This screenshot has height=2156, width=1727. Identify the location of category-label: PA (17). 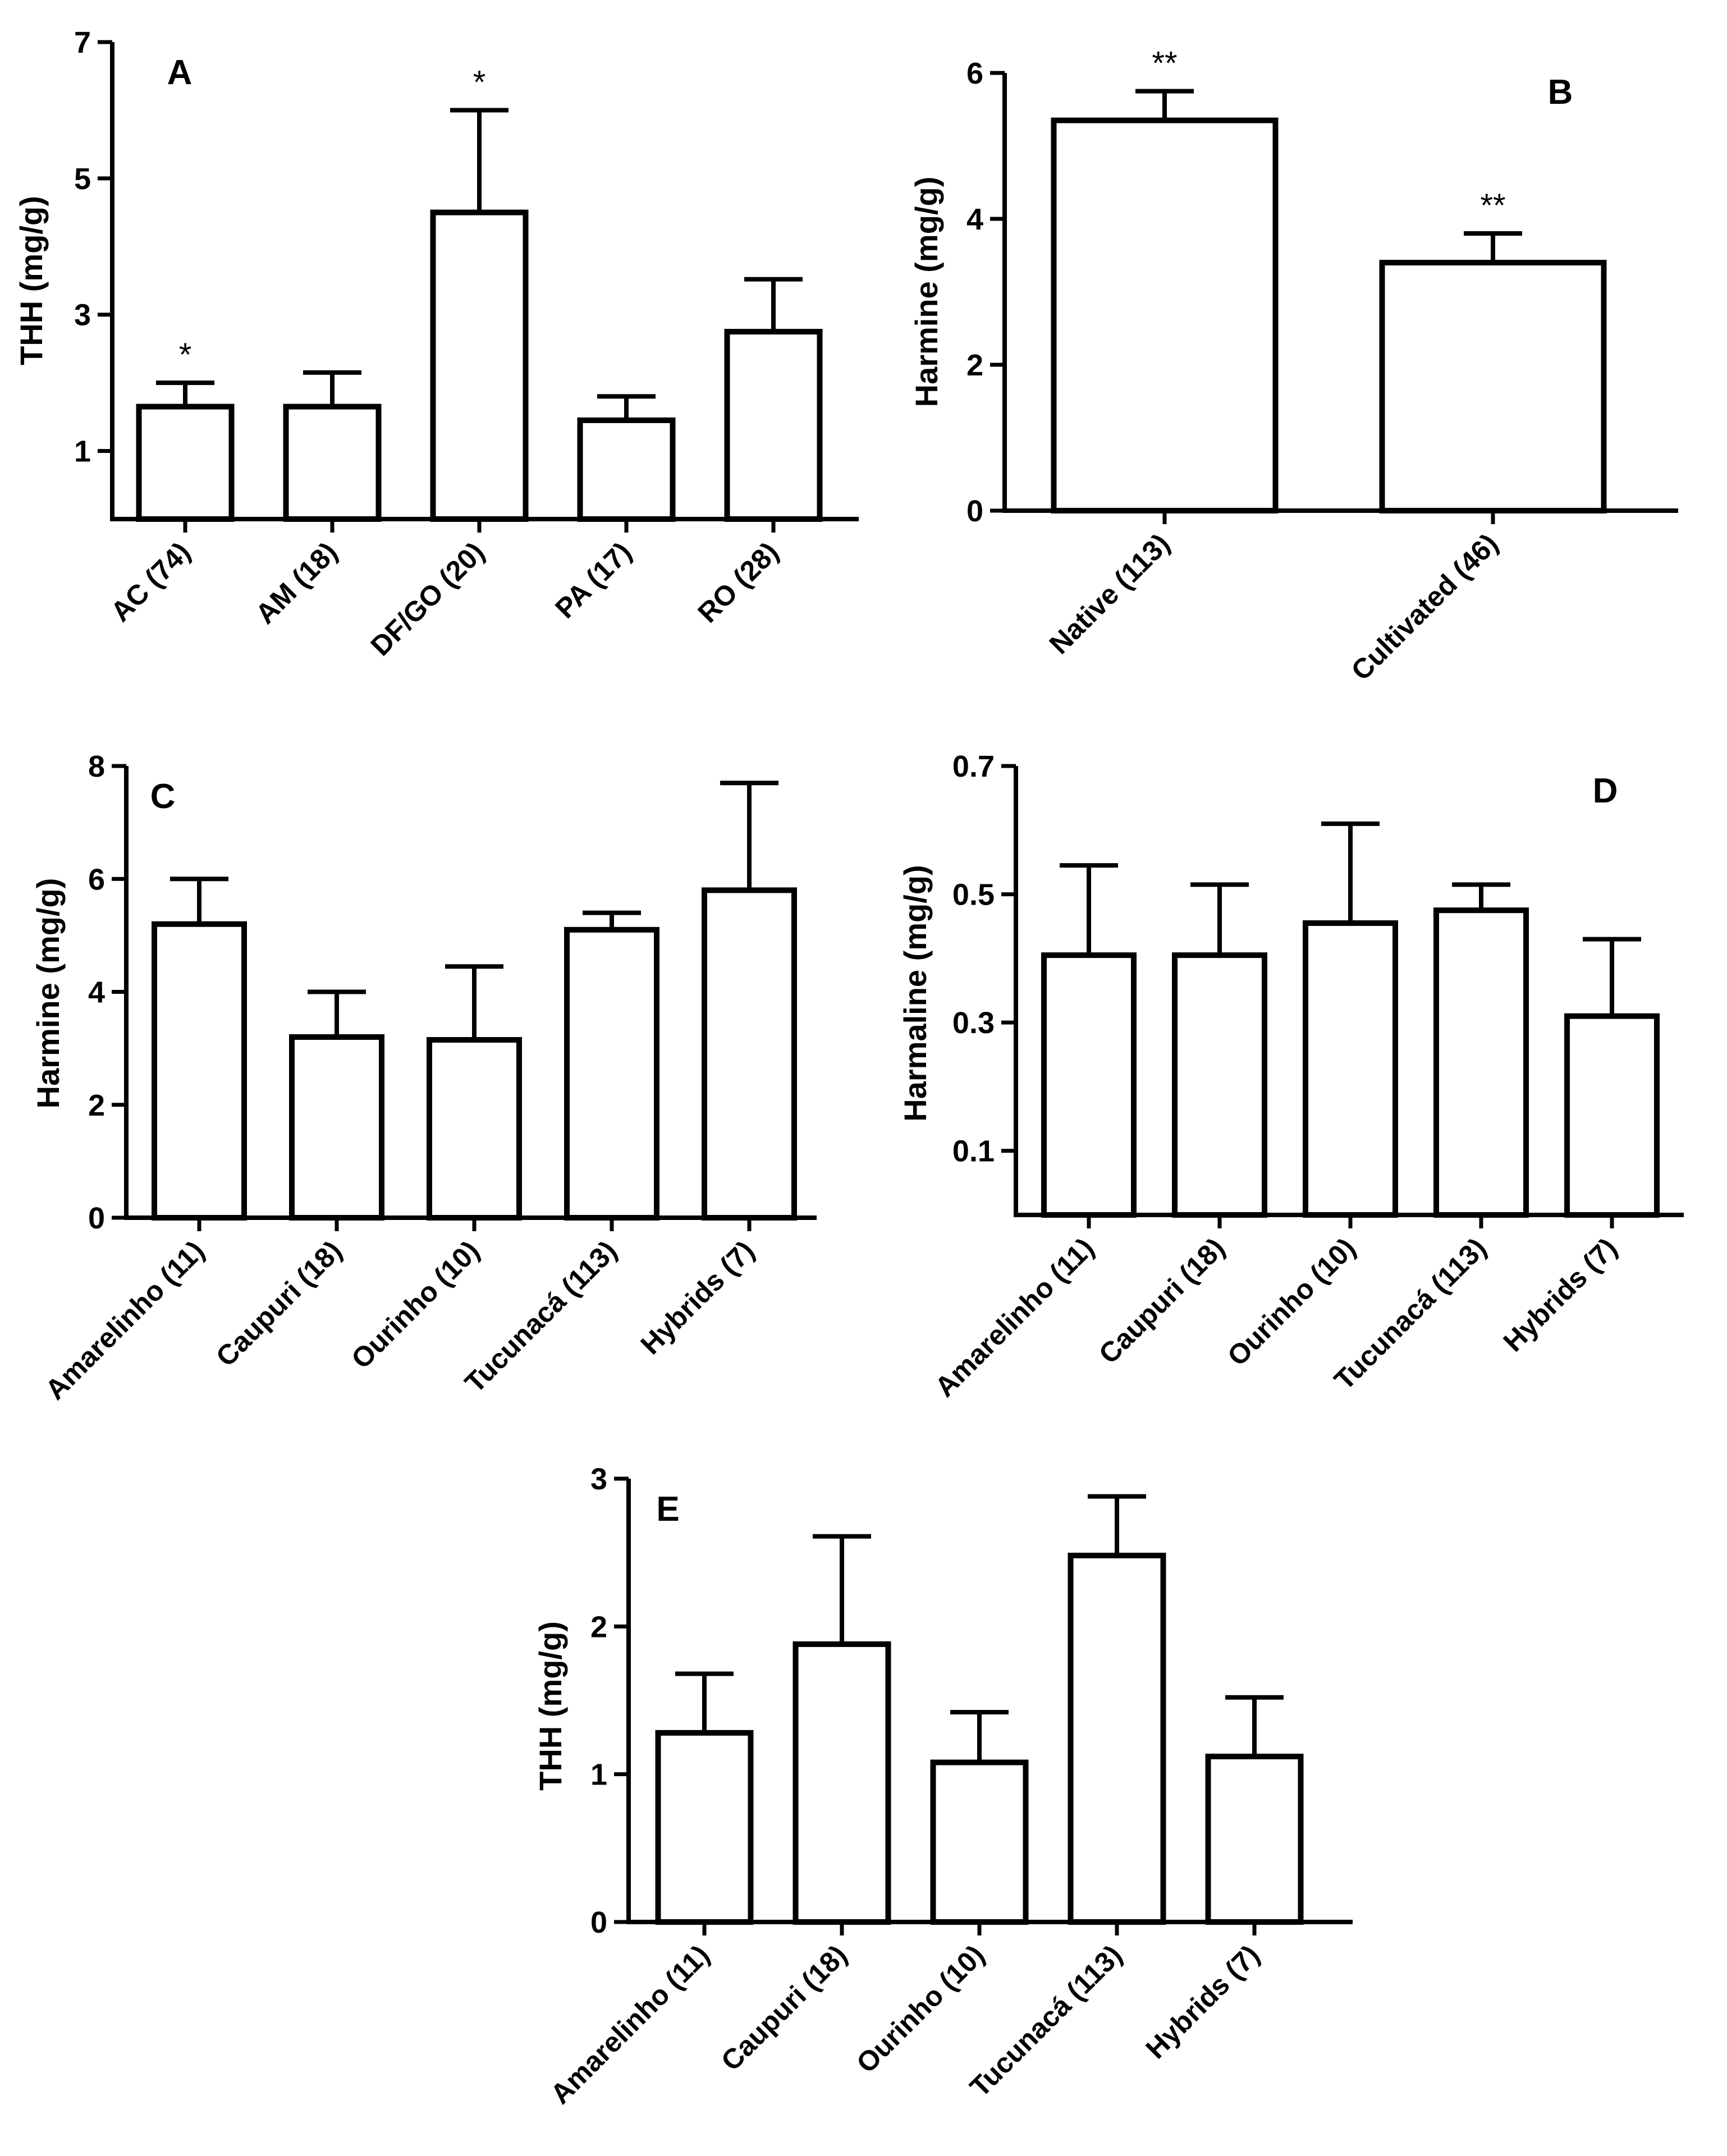
(593, 580).